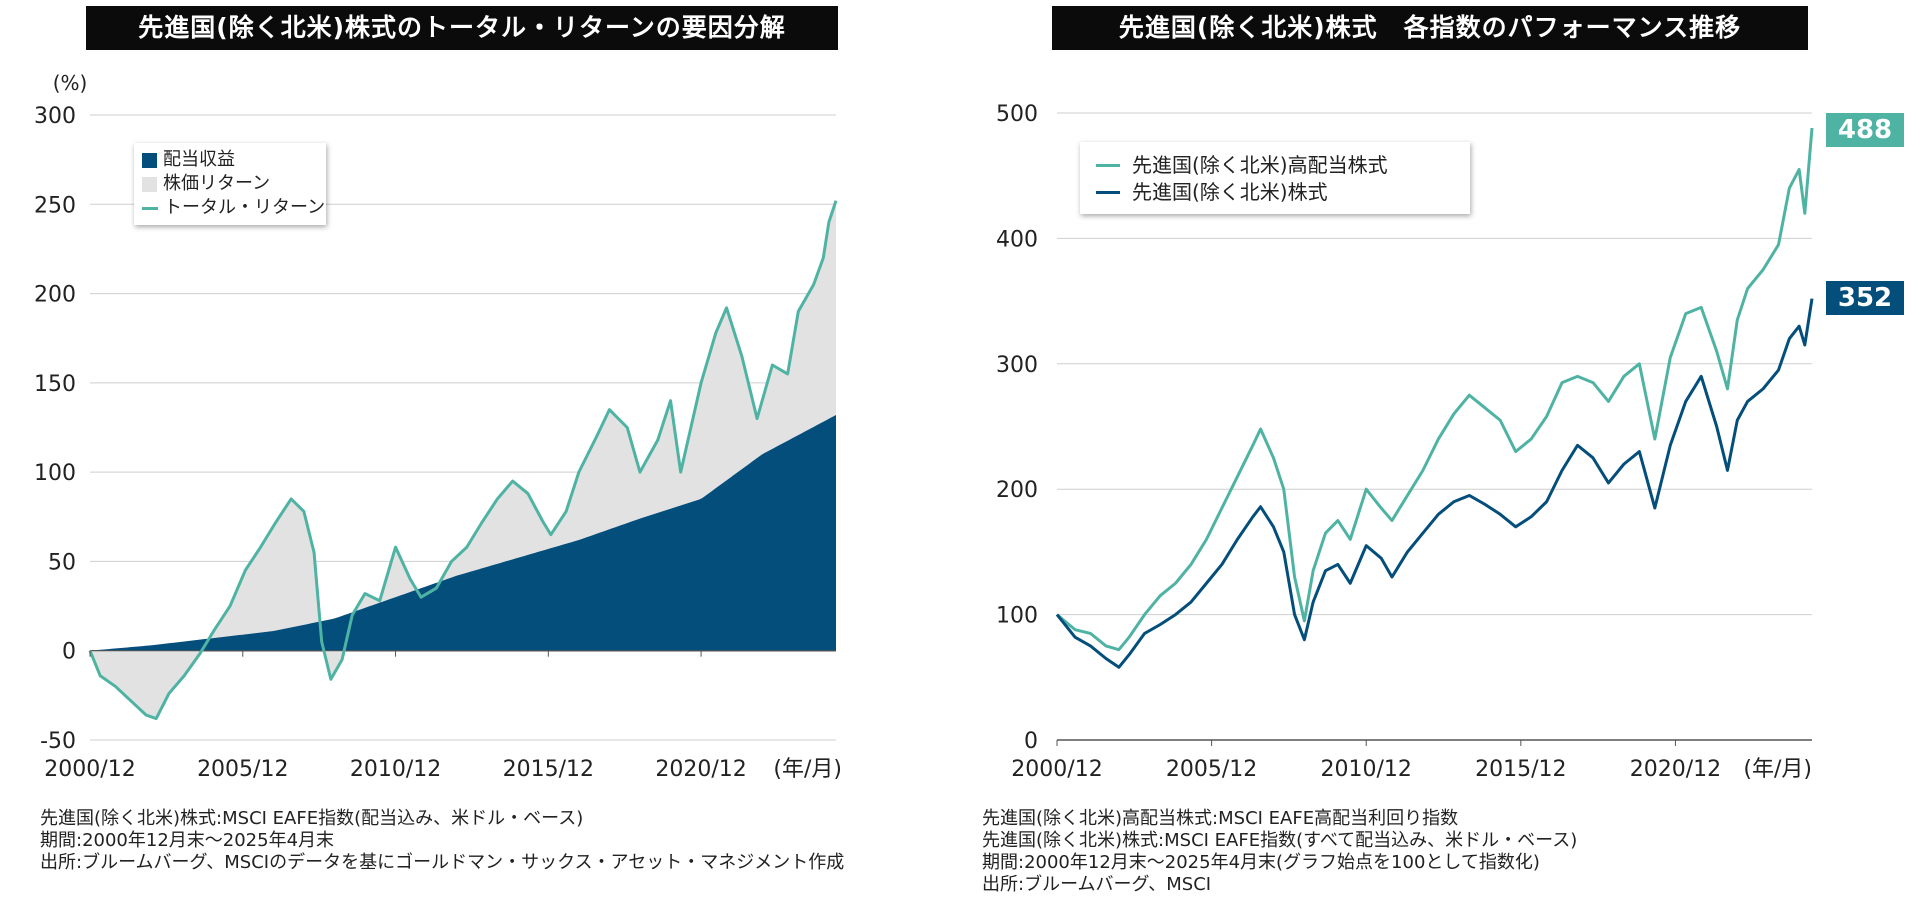 The height and width of the screenshot is (910, 1920). I want to click on right-chart-legend: 先進国(除く北米)高配当株式 先進国(除く北米)株式, so click(1275, 178).